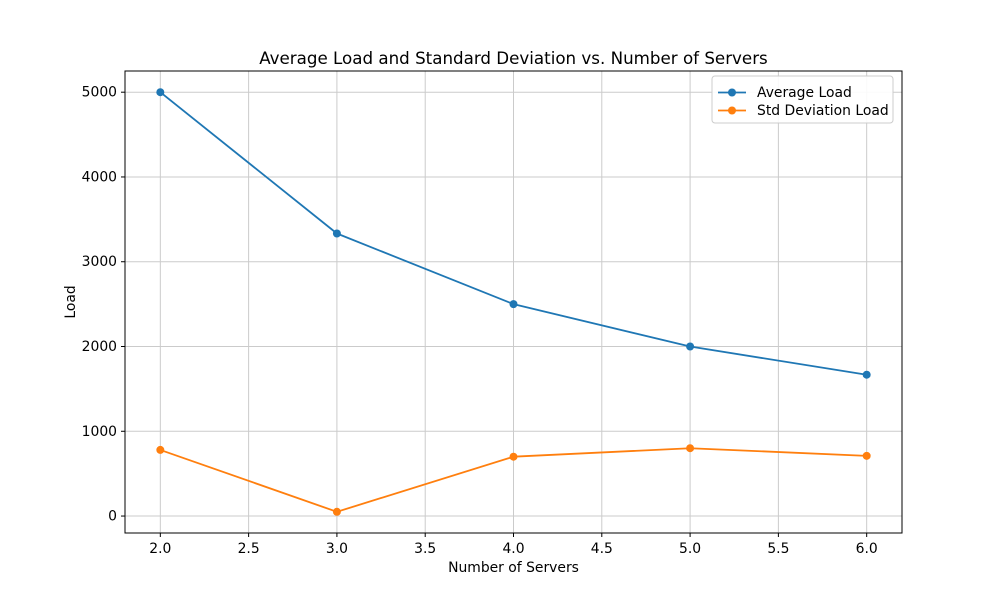  Describe the element at coordinates (337, 549) in the screenshot. I see `x-tick-label: 3.0` at that location.